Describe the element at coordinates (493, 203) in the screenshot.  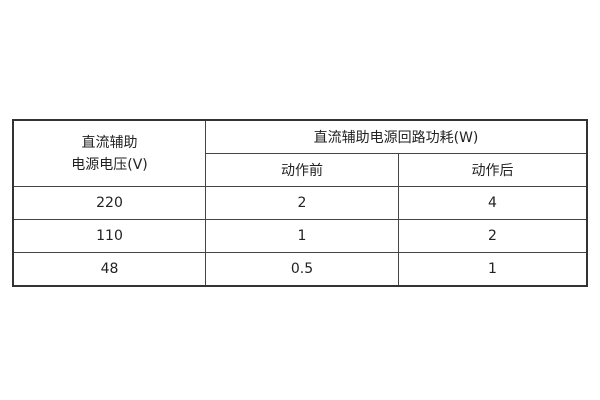
I see `after-cell: 4` at that location.